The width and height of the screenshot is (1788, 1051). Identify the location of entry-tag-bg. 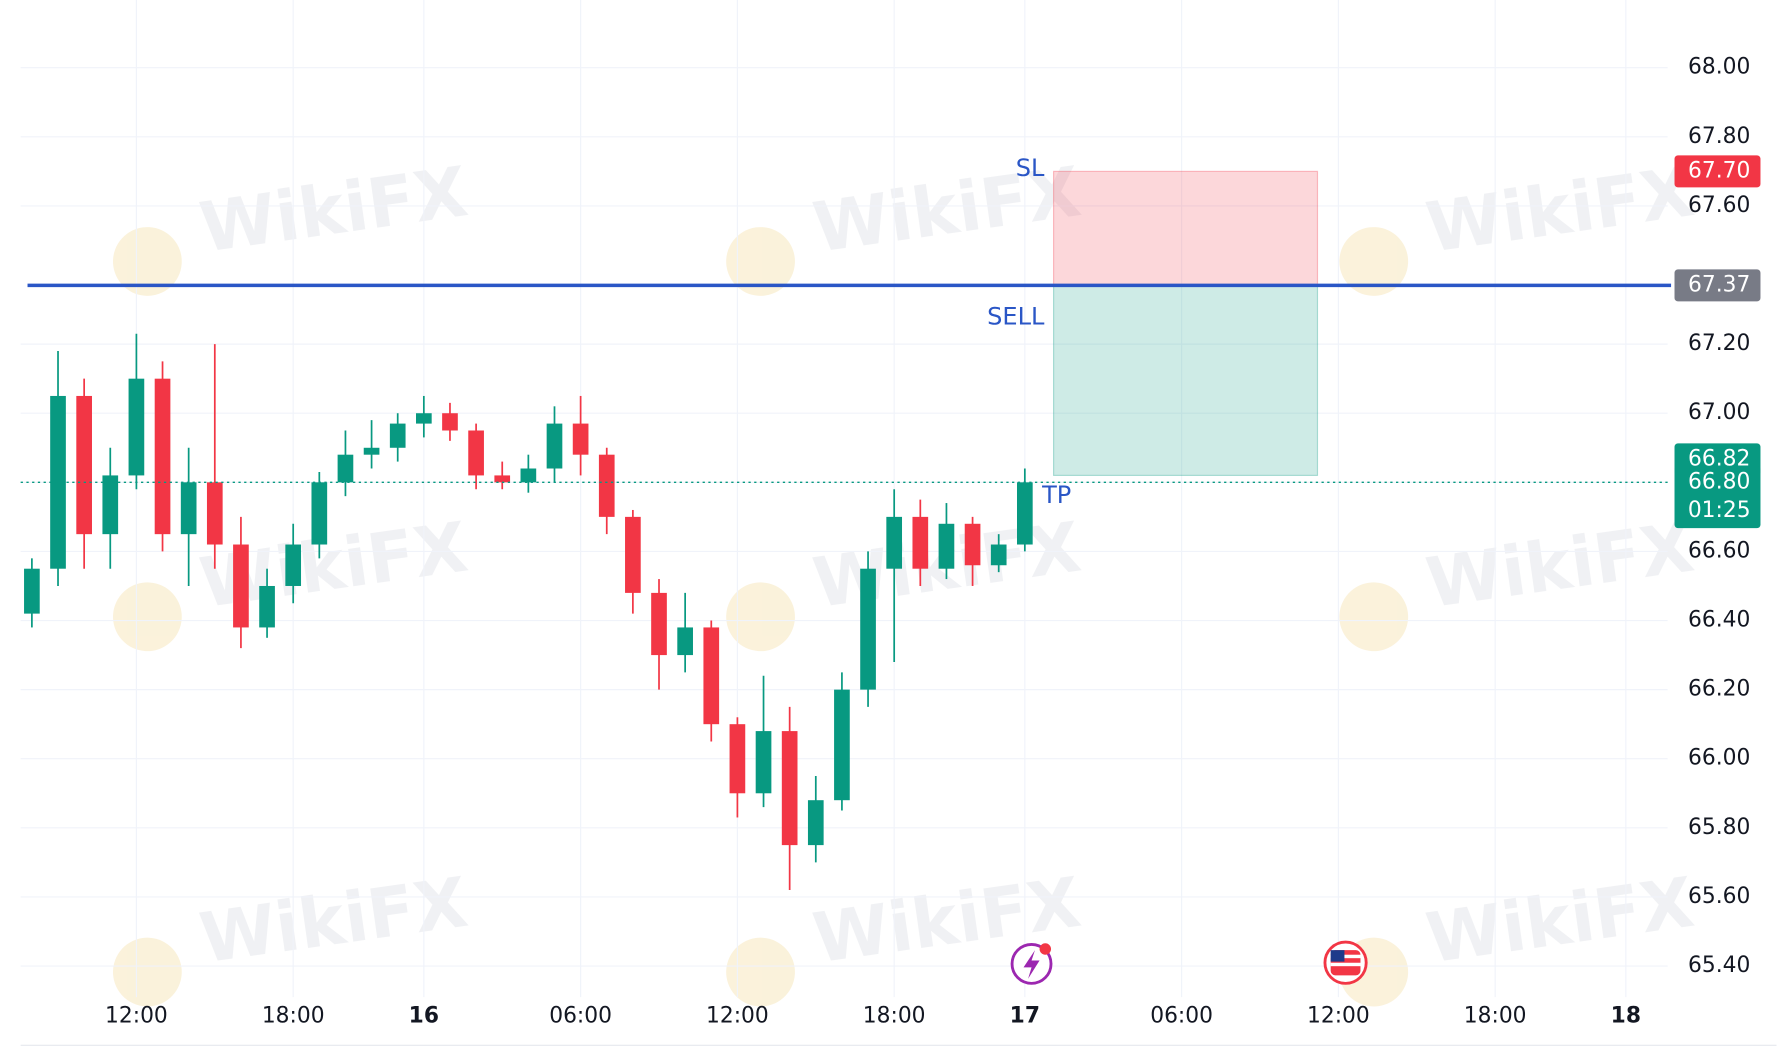
(1717, 285).